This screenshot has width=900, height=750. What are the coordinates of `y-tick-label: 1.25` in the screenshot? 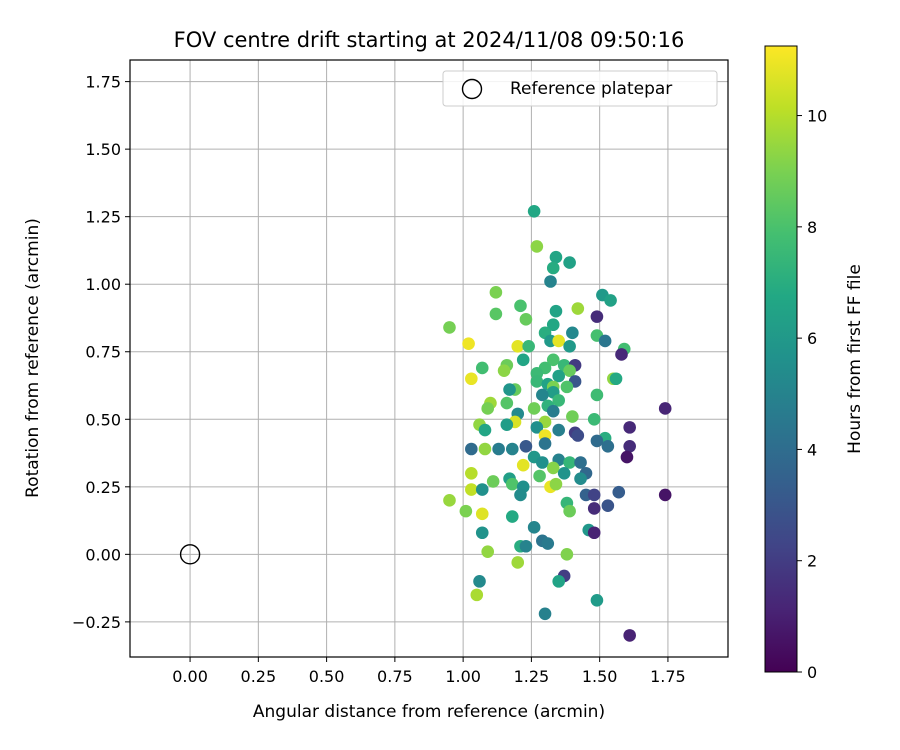 It's located at (103, 217).